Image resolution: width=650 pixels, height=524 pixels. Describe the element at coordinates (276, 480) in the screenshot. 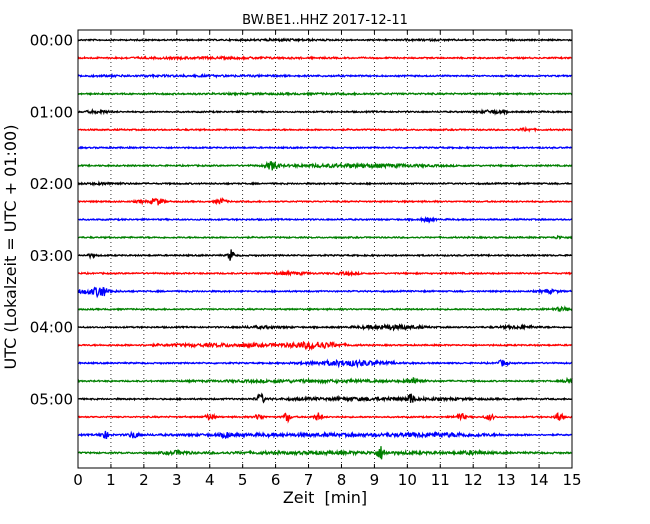

I see `x-tick-label: 6` at that location.